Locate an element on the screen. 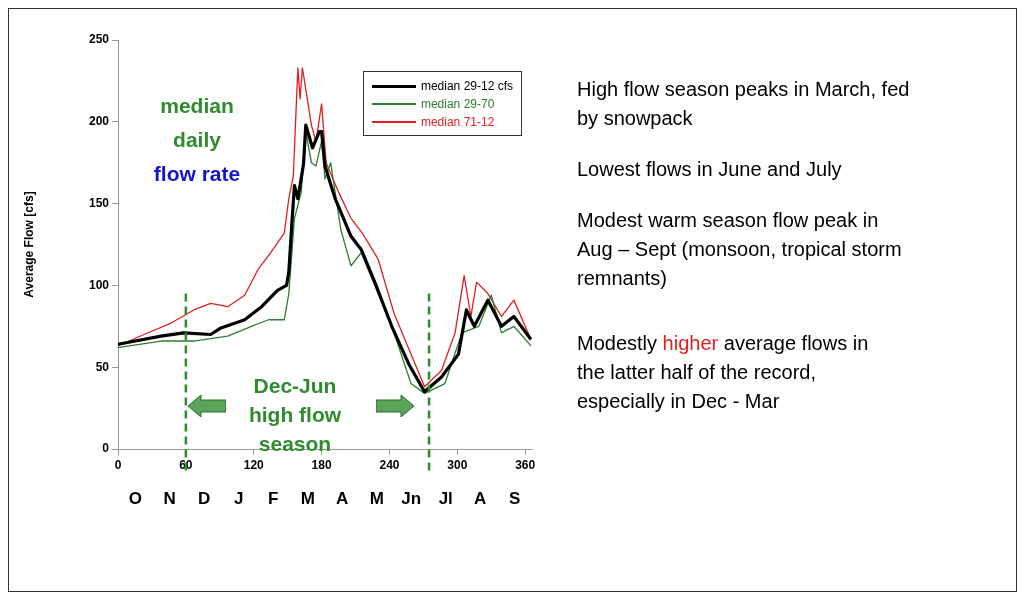 The width and height of the screenshot is (1027, 602). text: Modestly is located at coordinates (617, 343).